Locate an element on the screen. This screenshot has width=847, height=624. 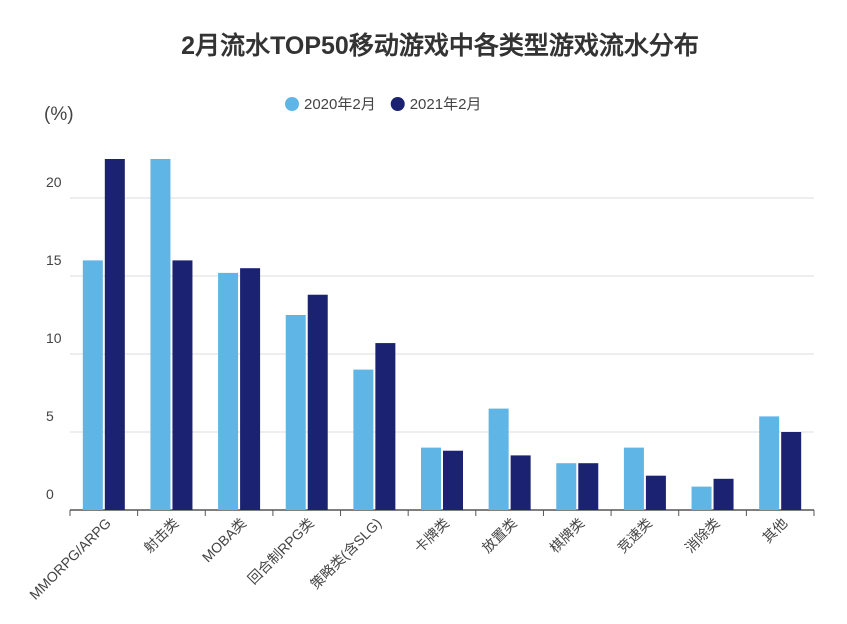
y-tick-label: 10 is located at coordinates (54, 338).